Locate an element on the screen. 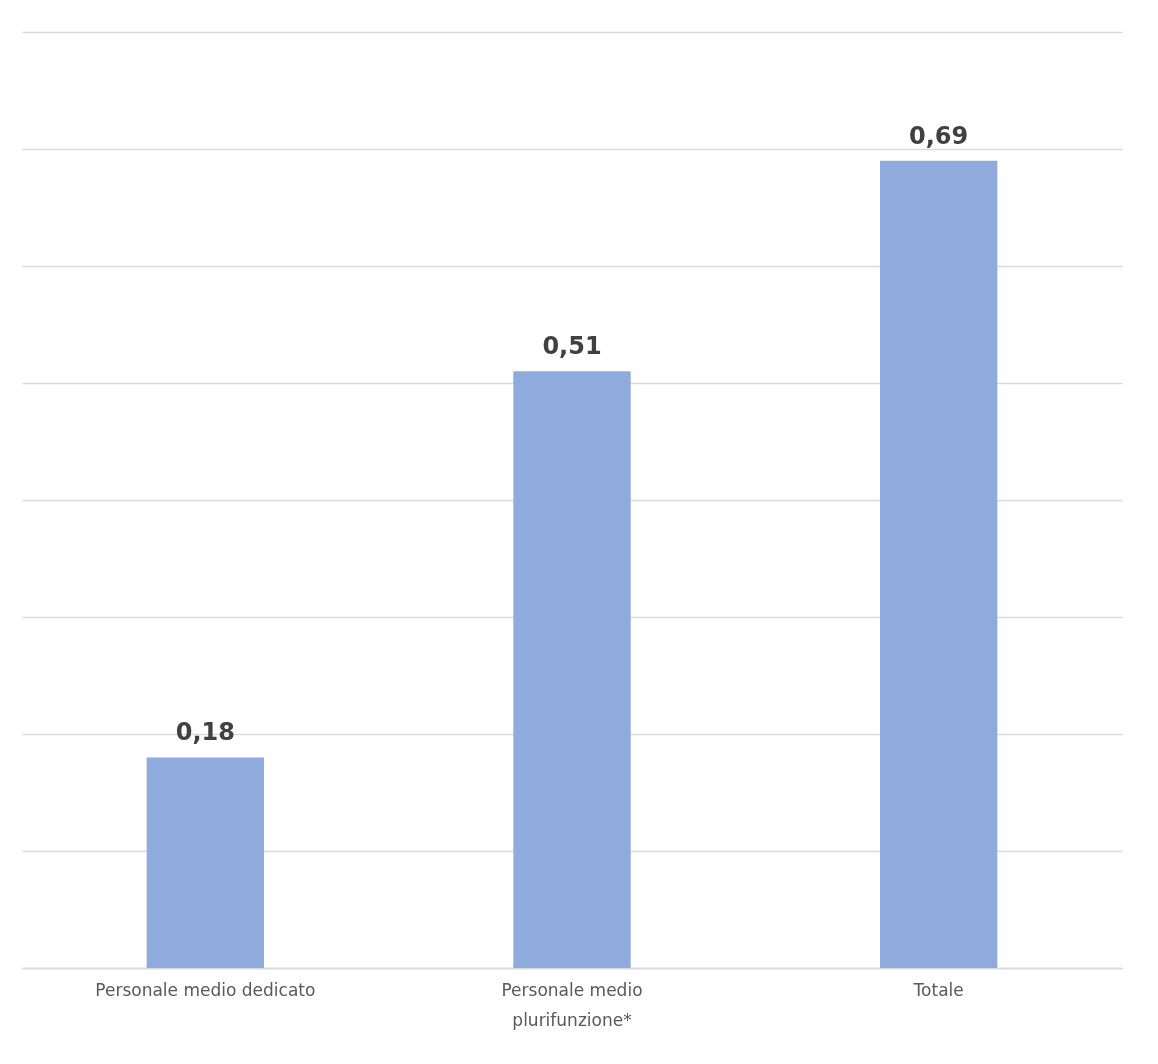 This screenshot has width=1158, height=1064. x-tick-label: Personale medio dedicato is located at coordinates (205, 989).